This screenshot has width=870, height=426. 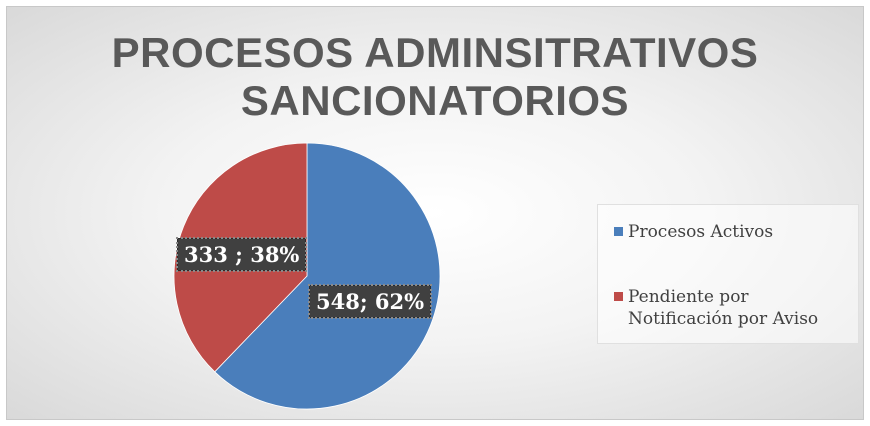 I want to click on legend-swatch-blue, so click(x=618, y=231).